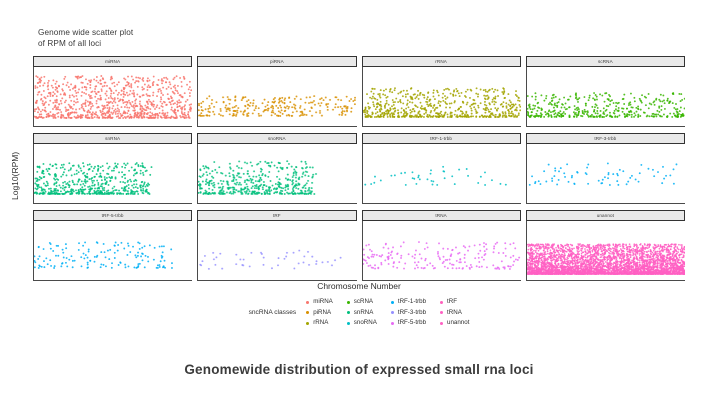 The width and height of the screenshot is (718, 416). I want to click on facet-panel-trf: tRF12345678910111213141516171819202122XY, so click(277, 247).